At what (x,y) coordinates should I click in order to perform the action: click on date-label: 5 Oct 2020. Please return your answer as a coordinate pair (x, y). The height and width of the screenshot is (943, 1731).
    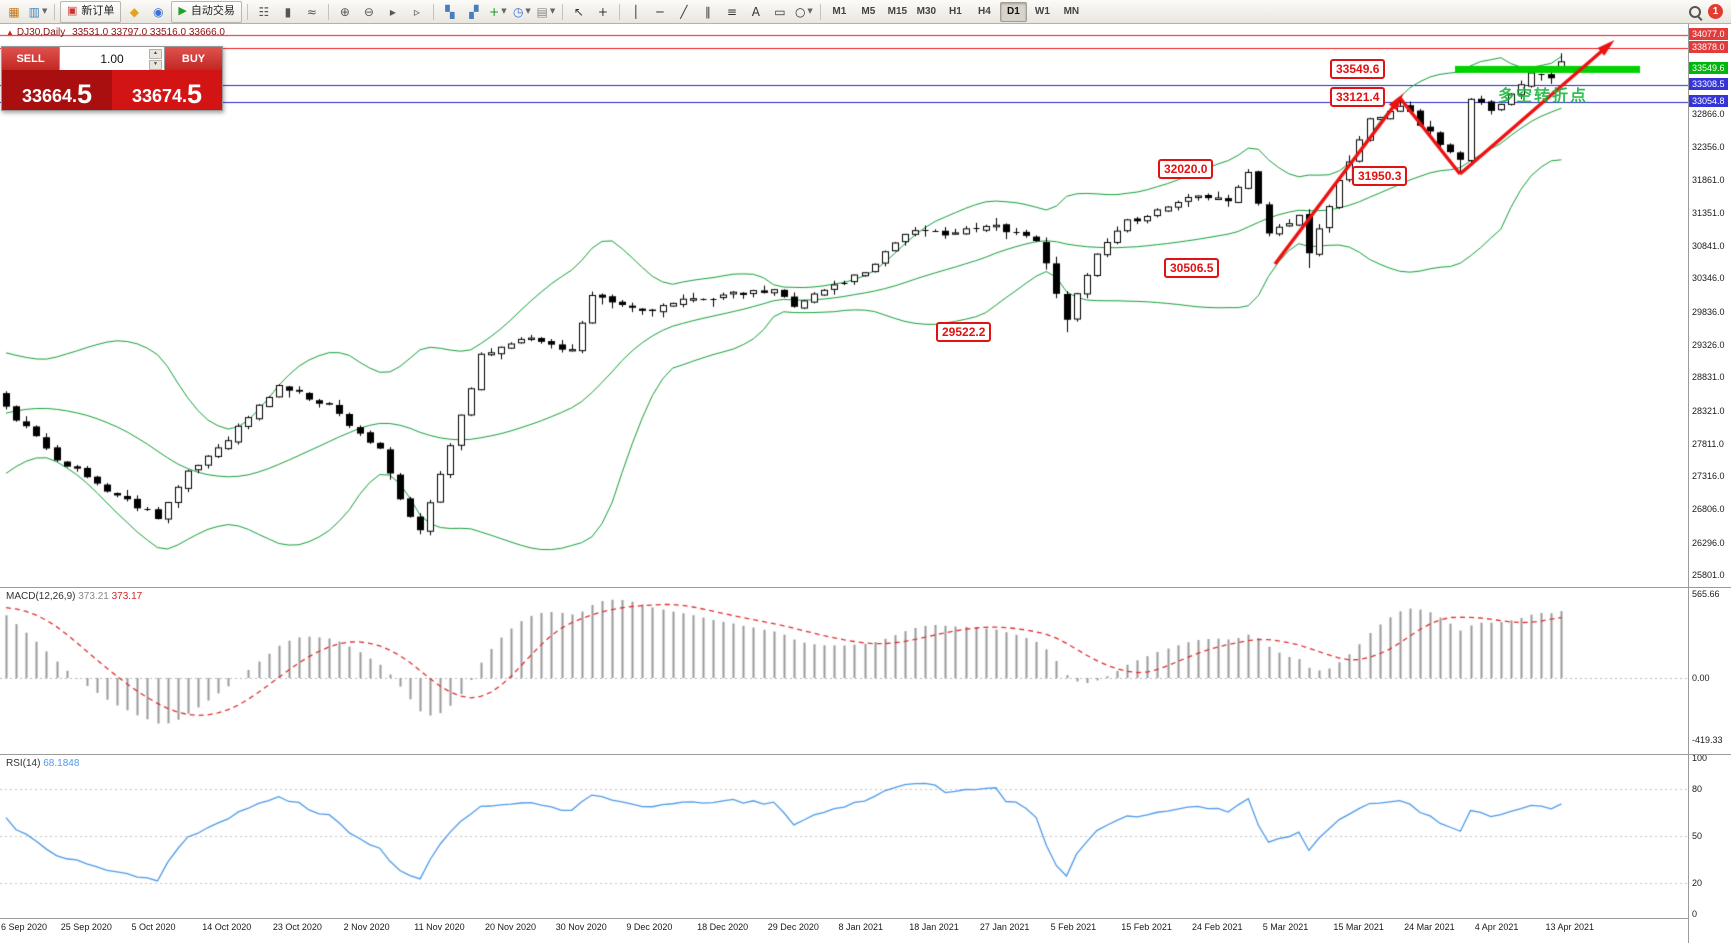
    Looking at the image, I should click on (153, 927).